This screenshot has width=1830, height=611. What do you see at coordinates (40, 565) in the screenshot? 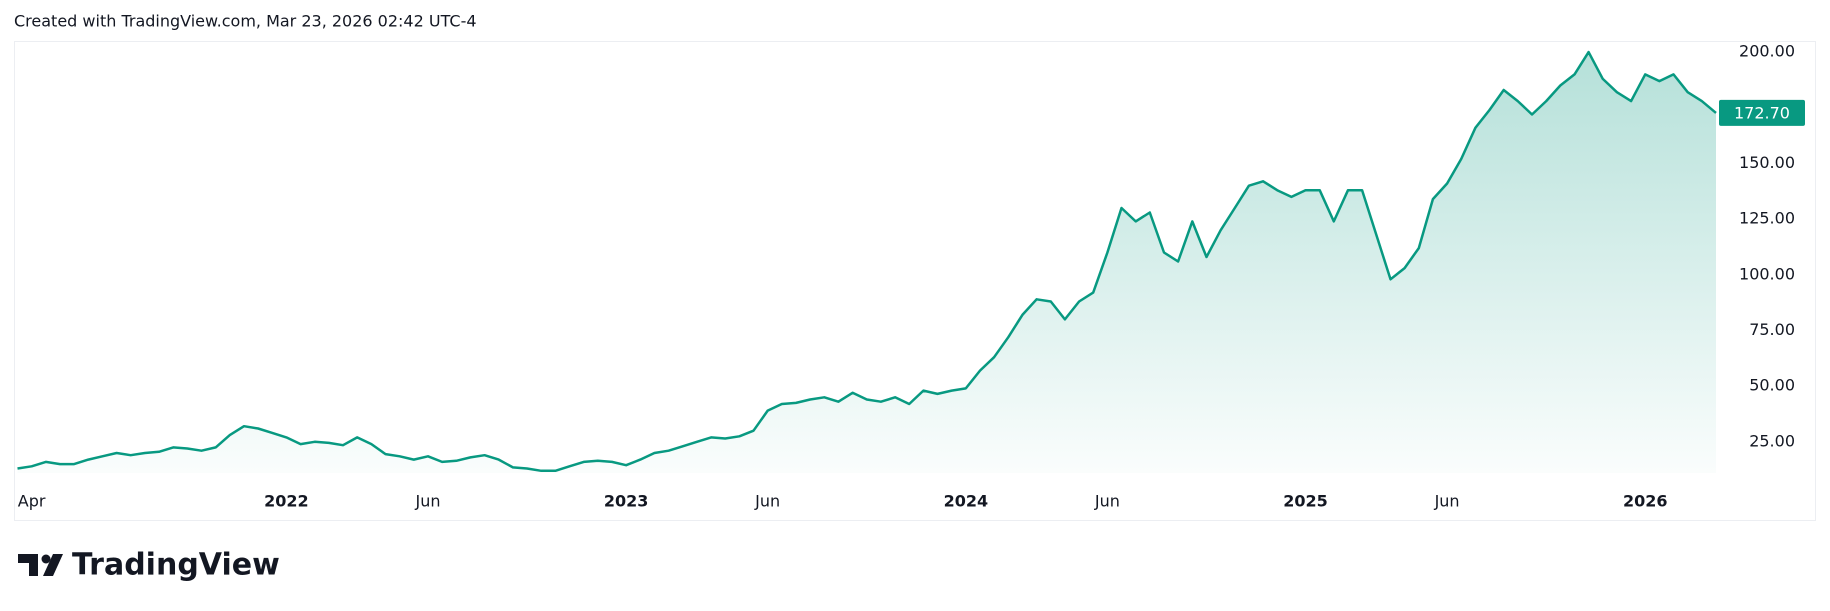
I see `brand-logo` at bounding box center [40, 565].